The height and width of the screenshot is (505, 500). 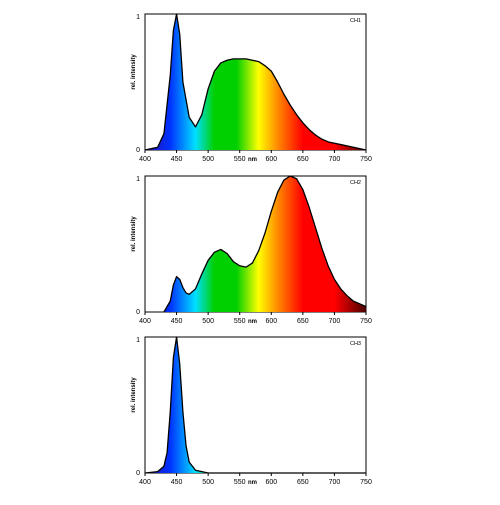 What do you see at coordinates (355, 344) in the screenshot?
I see `panel-label: CH3` at bounding box center [355, 344].